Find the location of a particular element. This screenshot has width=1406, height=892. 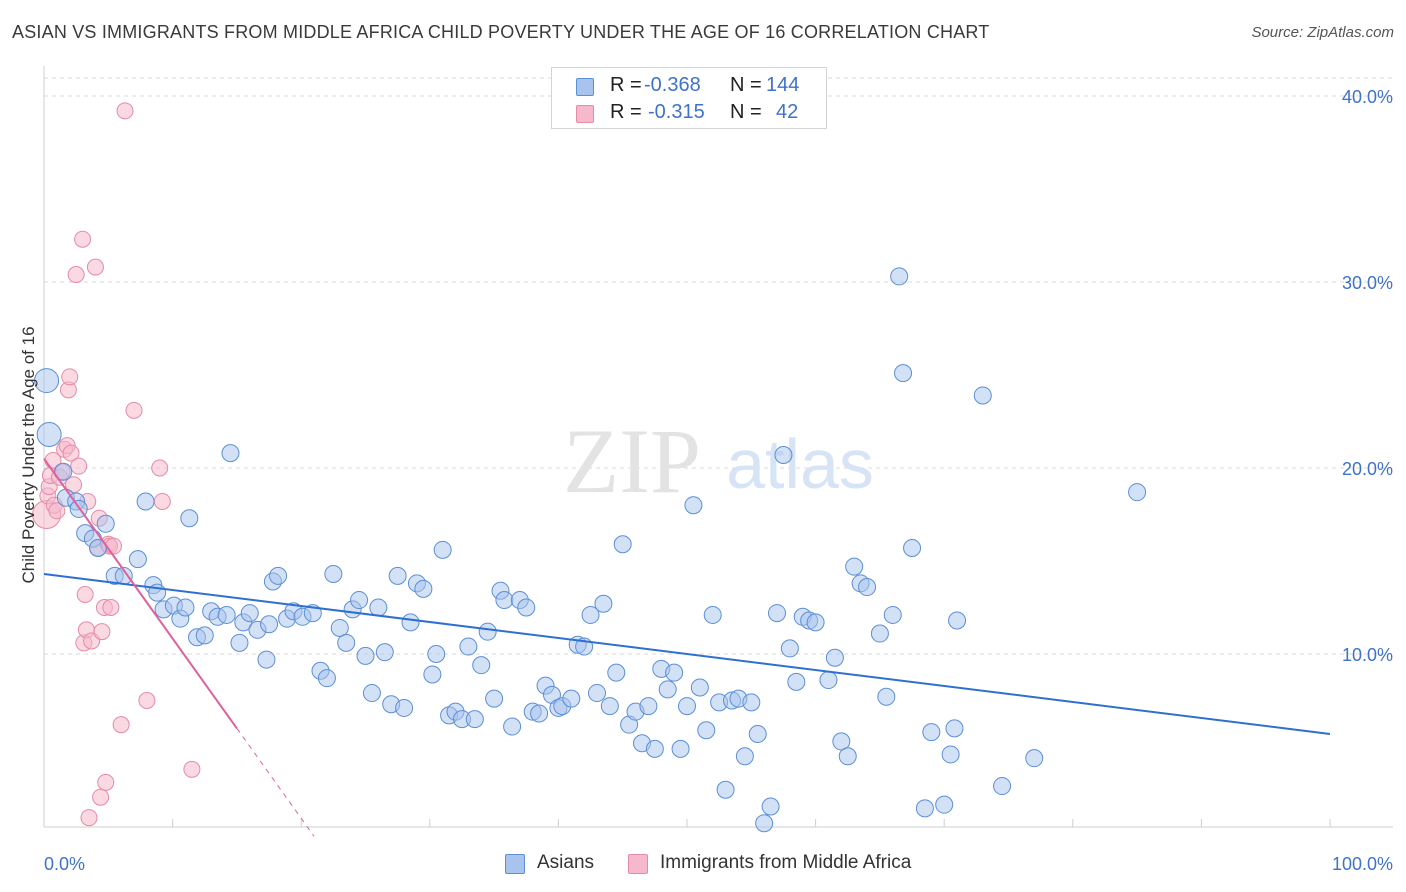

legend-r-value: -0.315 is located at coordinates (676, 112).